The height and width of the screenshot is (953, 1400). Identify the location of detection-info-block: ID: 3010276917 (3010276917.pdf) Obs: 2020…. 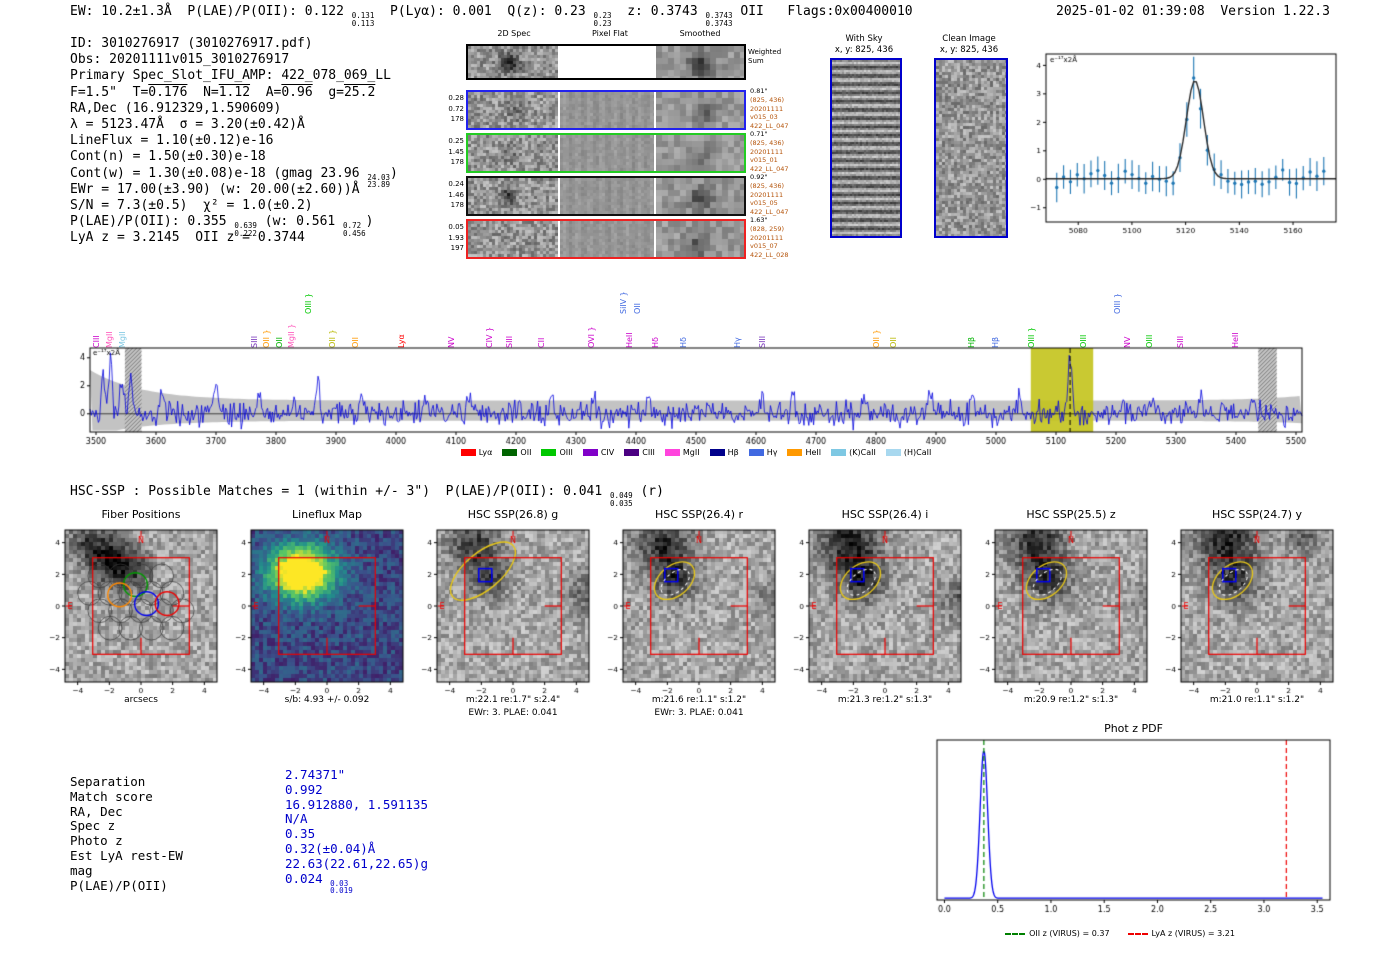
(234, 141).